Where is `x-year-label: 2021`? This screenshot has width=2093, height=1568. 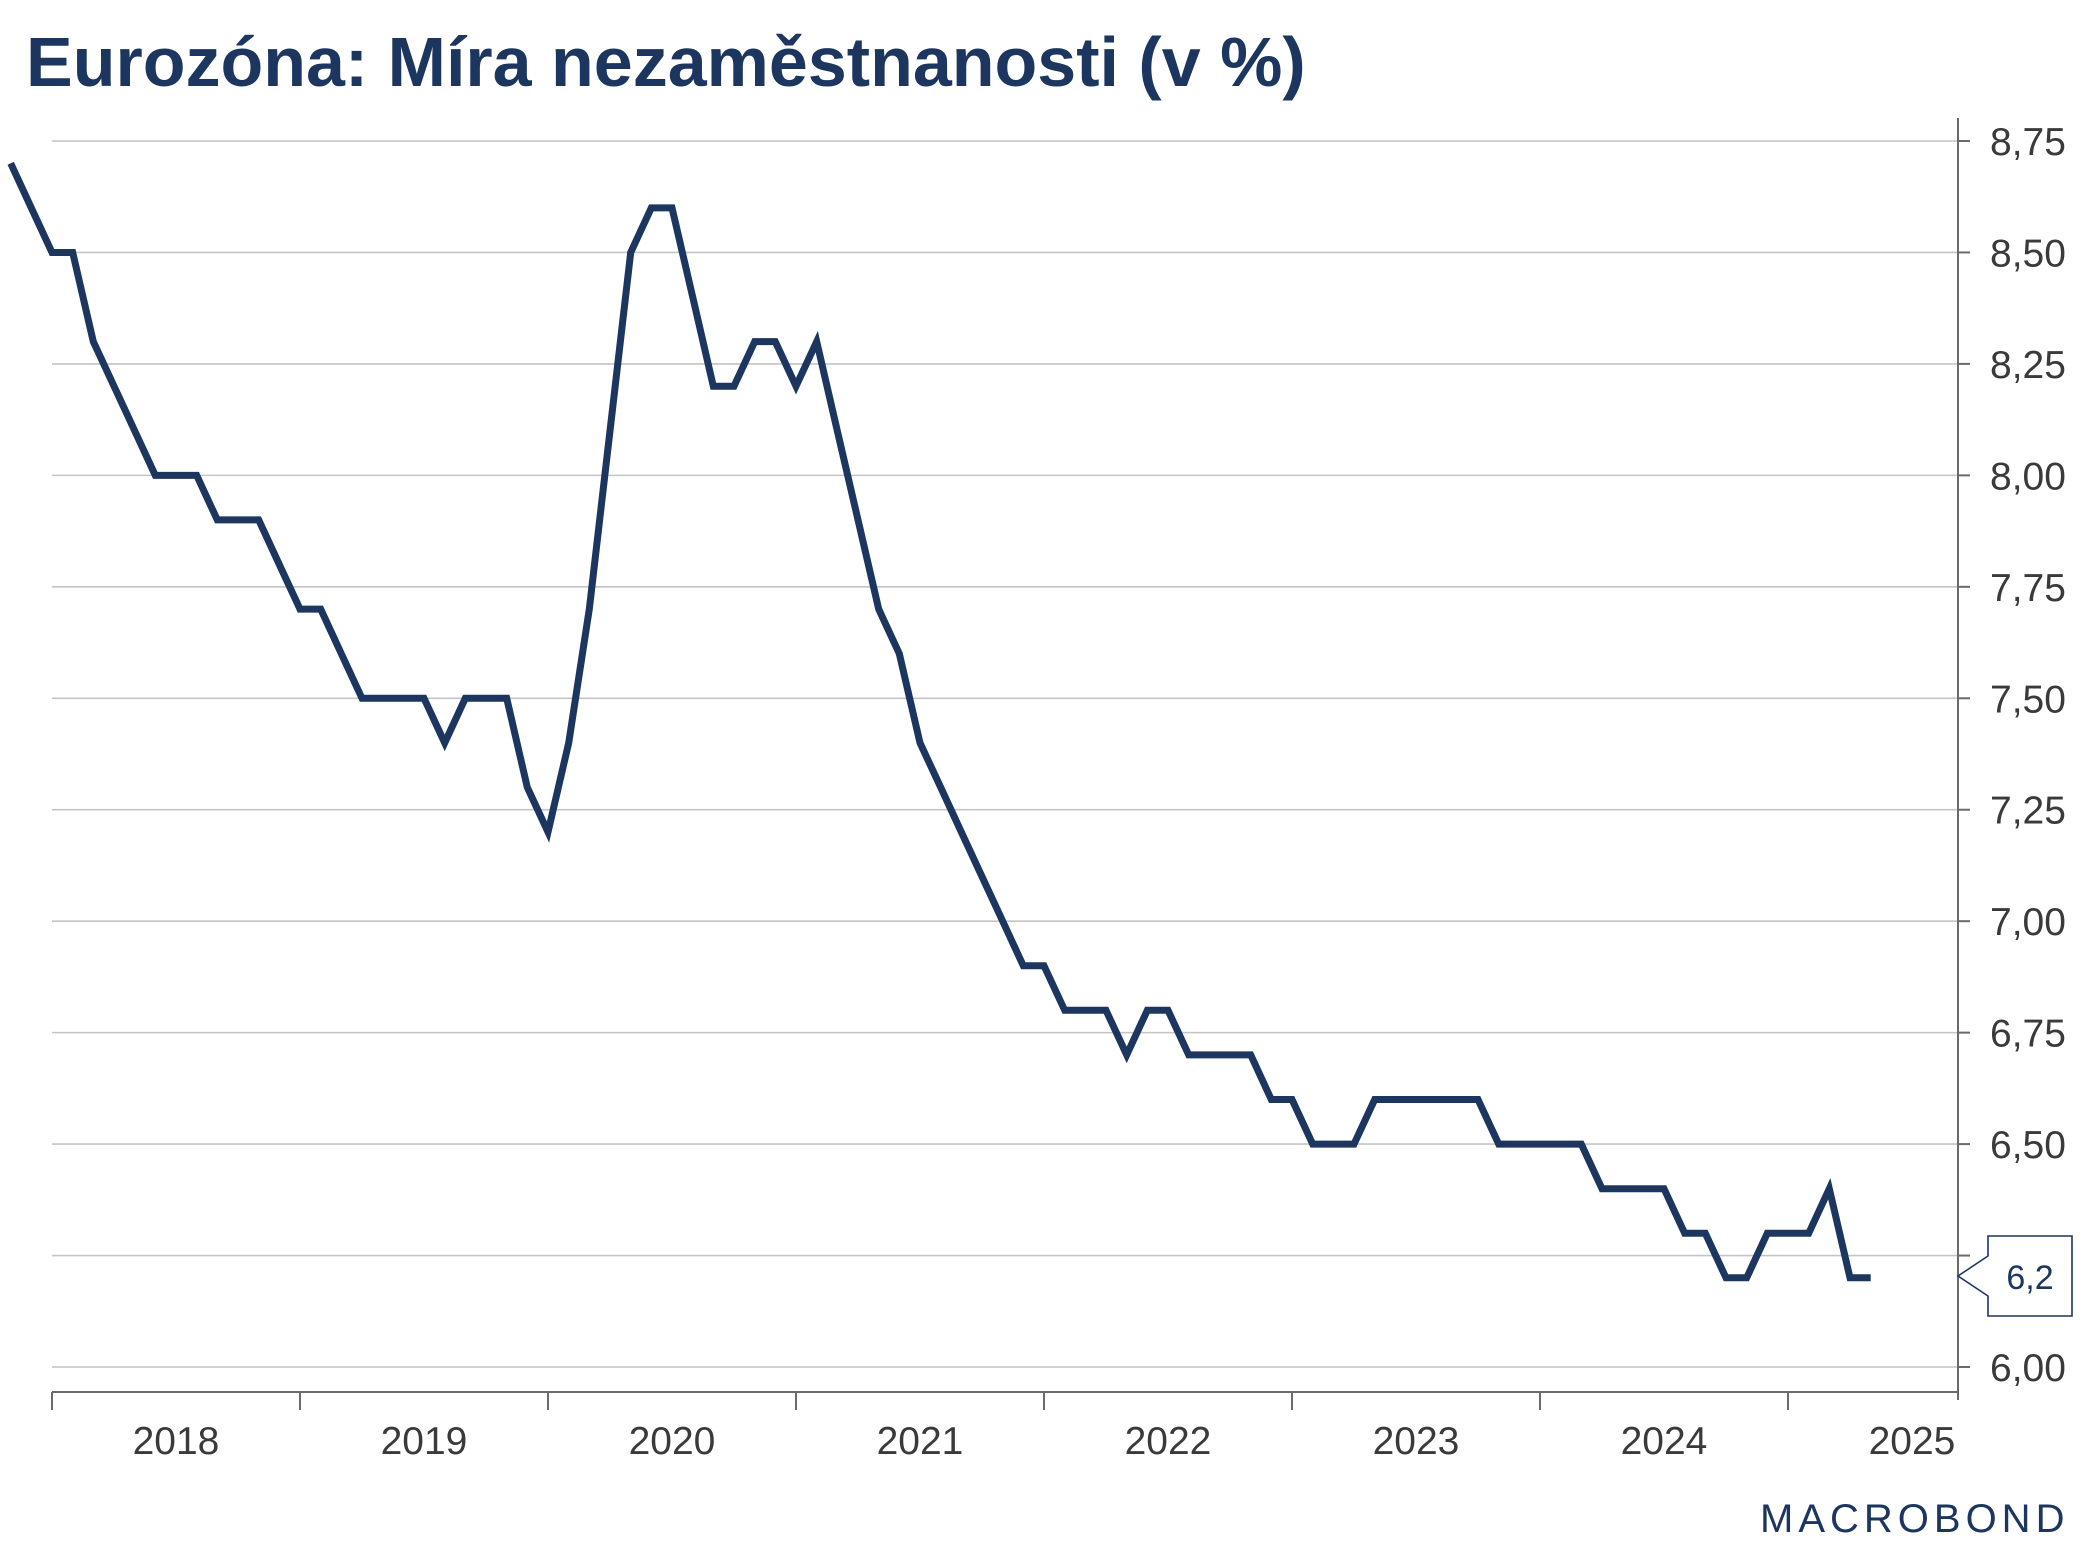
x-year-label: 2021 is located at coordinates (920, 1441).